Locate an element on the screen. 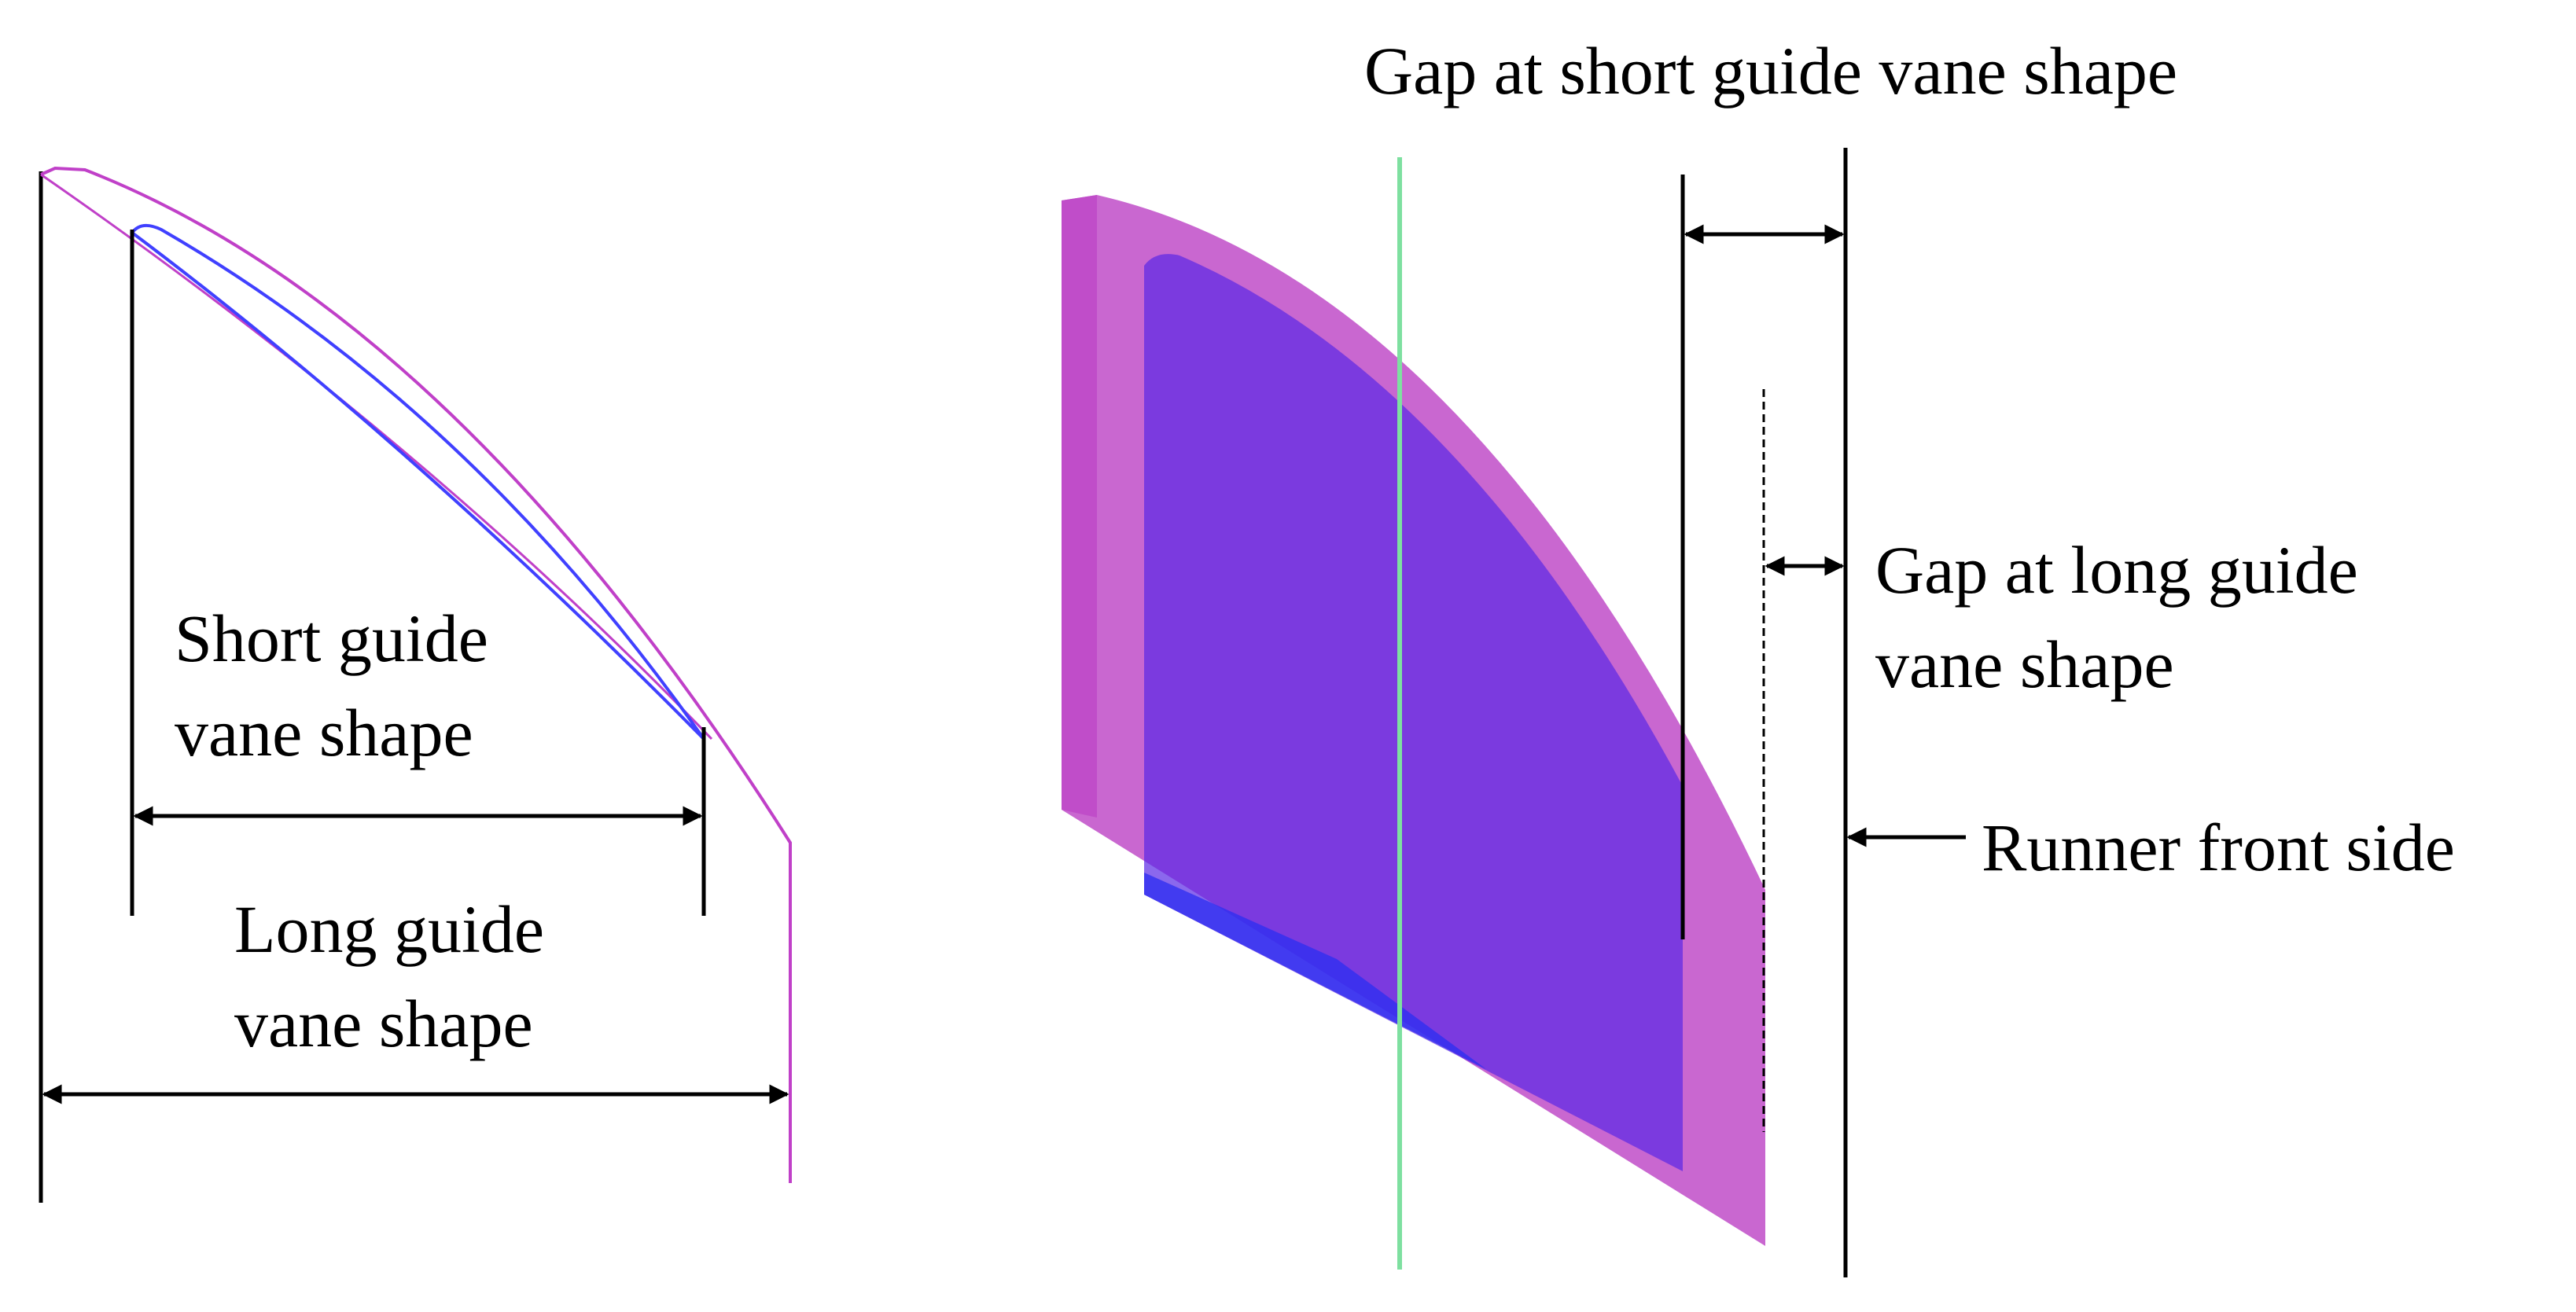 The image size is (2576, 1312). gap-long-label-line2: vane shape is located at coordinates (2024, 664).